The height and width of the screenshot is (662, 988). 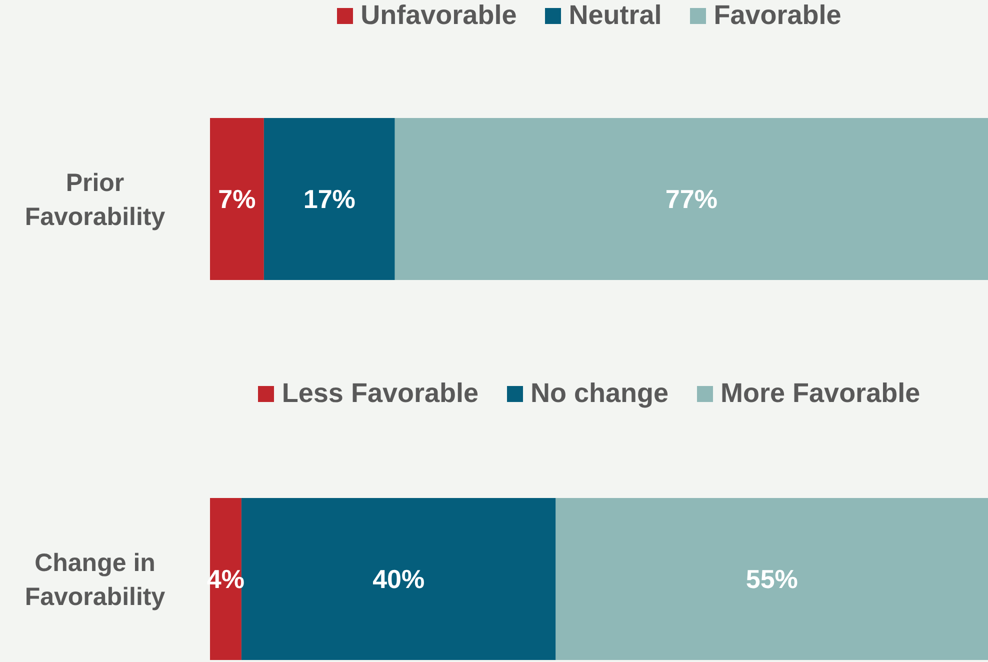 What do you see at coordinates (615, 15) in the screenshot?
I see `legend-label: Neutral` at bounding box center [615, 15].